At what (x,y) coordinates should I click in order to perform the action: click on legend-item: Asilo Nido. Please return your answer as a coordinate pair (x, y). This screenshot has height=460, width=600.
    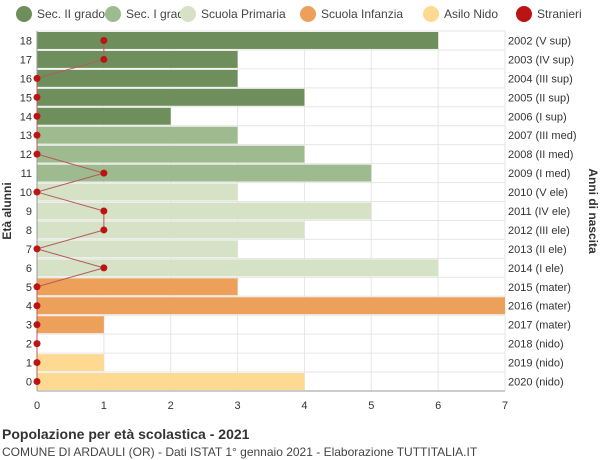
    Looking at the image, I should click on (460, 14).